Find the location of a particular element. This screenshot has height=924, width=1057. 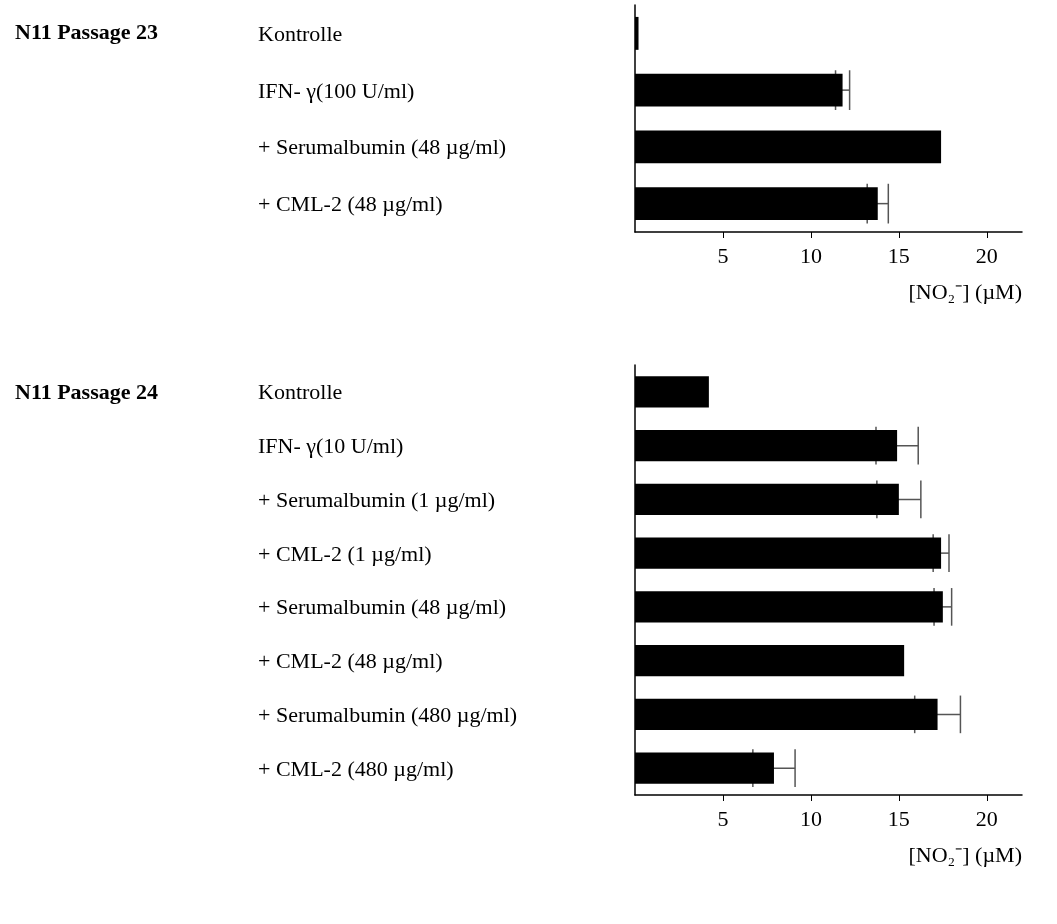

text: N11 Passage 23 is located at coordinates (86, 31).